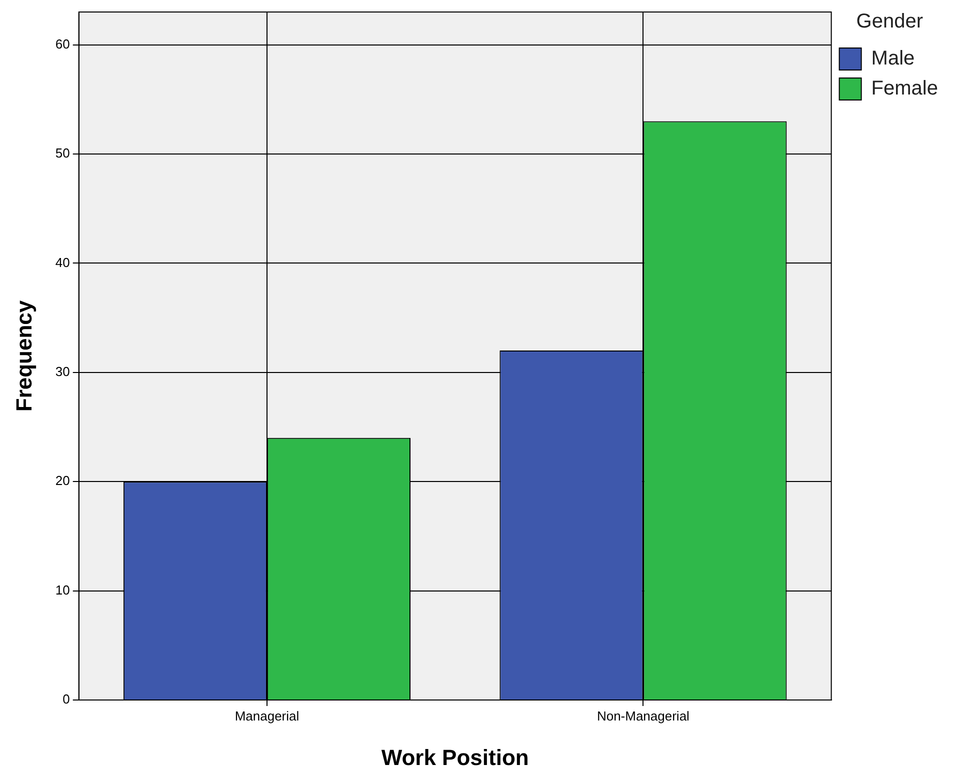 The height and width of the screenshot is (782, 958). What do you see at coordinates (455, 757) in the screenshot?
I see `x-axis-title: Work Position` at bounding box center [455, 757].